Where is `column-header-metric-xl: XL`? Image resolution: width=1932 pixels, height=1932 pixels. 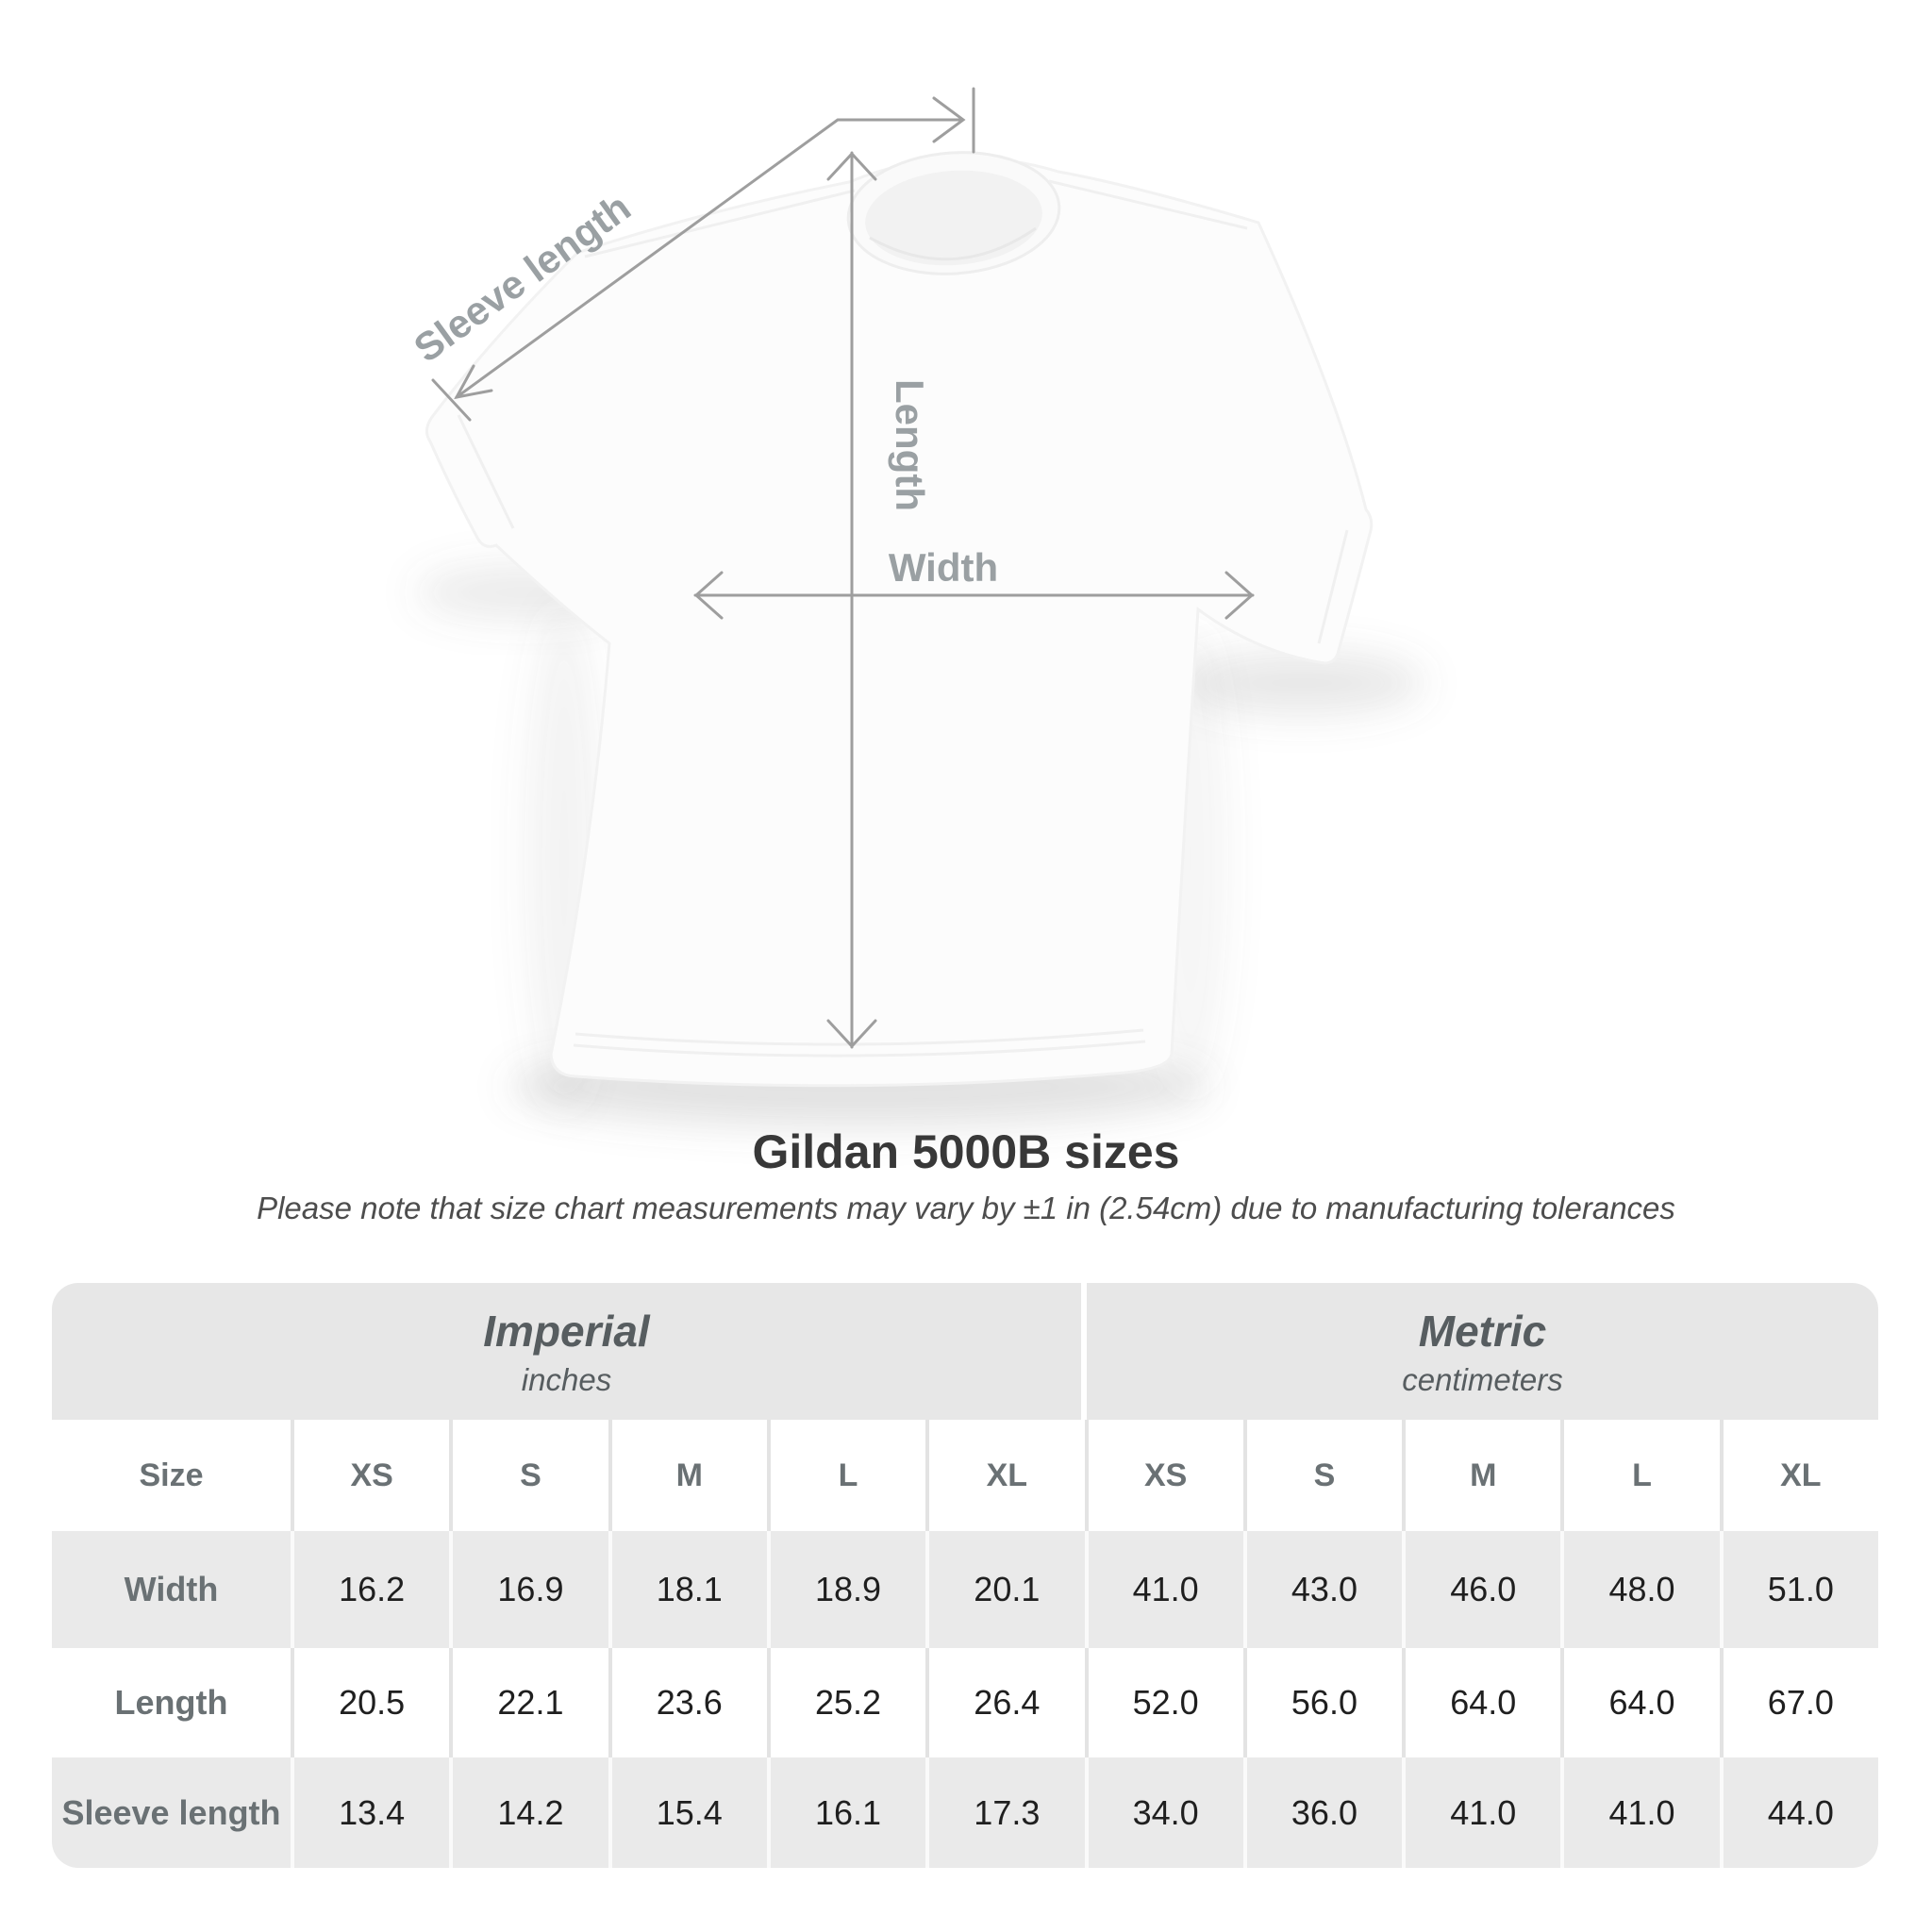
column-header-metric-xl: XL is located at coordinates (1799, 1476).